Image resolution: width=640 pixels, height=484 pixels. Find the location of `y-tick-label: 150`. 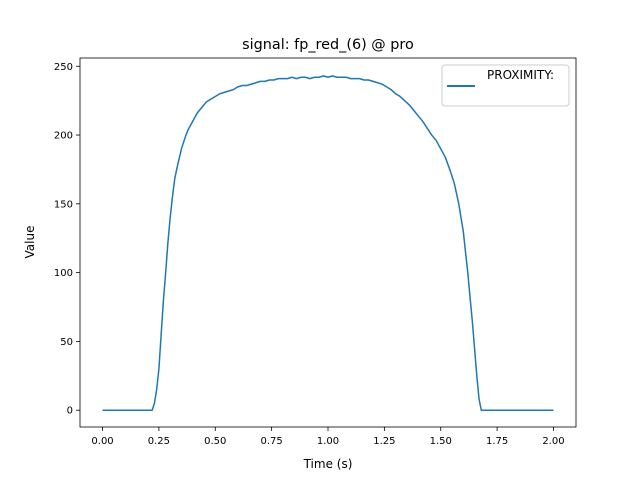

y-tick-label: 150 is located at coordinates (63, 204).